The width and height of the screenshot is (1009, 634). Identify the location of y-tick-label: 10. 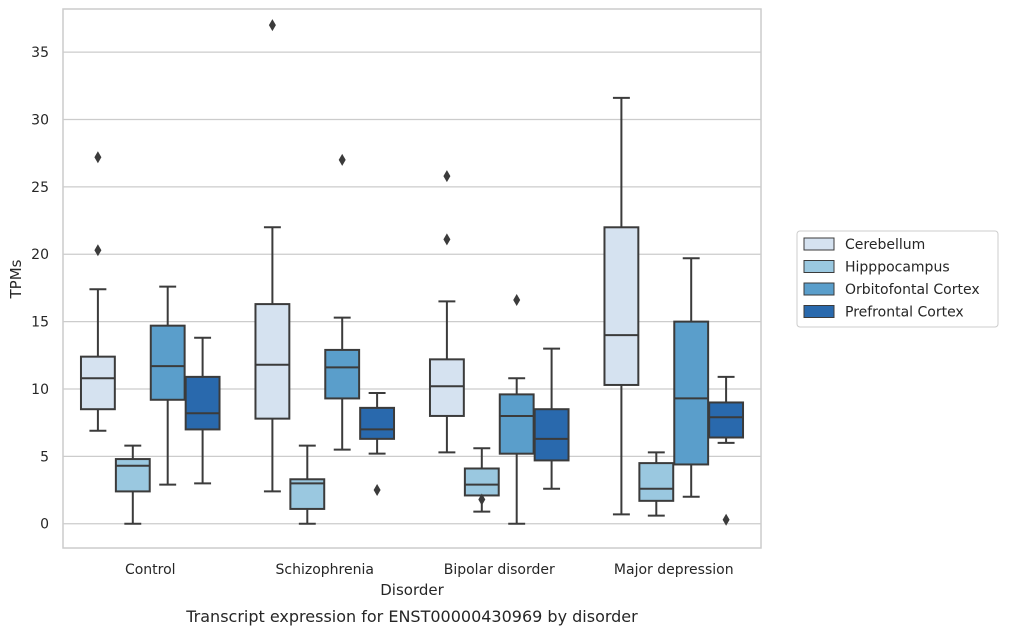
(40, 390).